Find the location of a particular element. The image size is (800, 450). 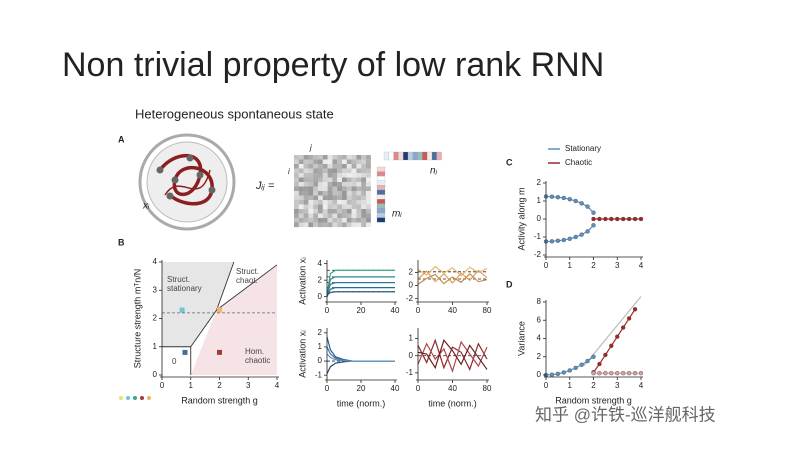

x-tick-label: 2 is located at coordinates (593, 385).